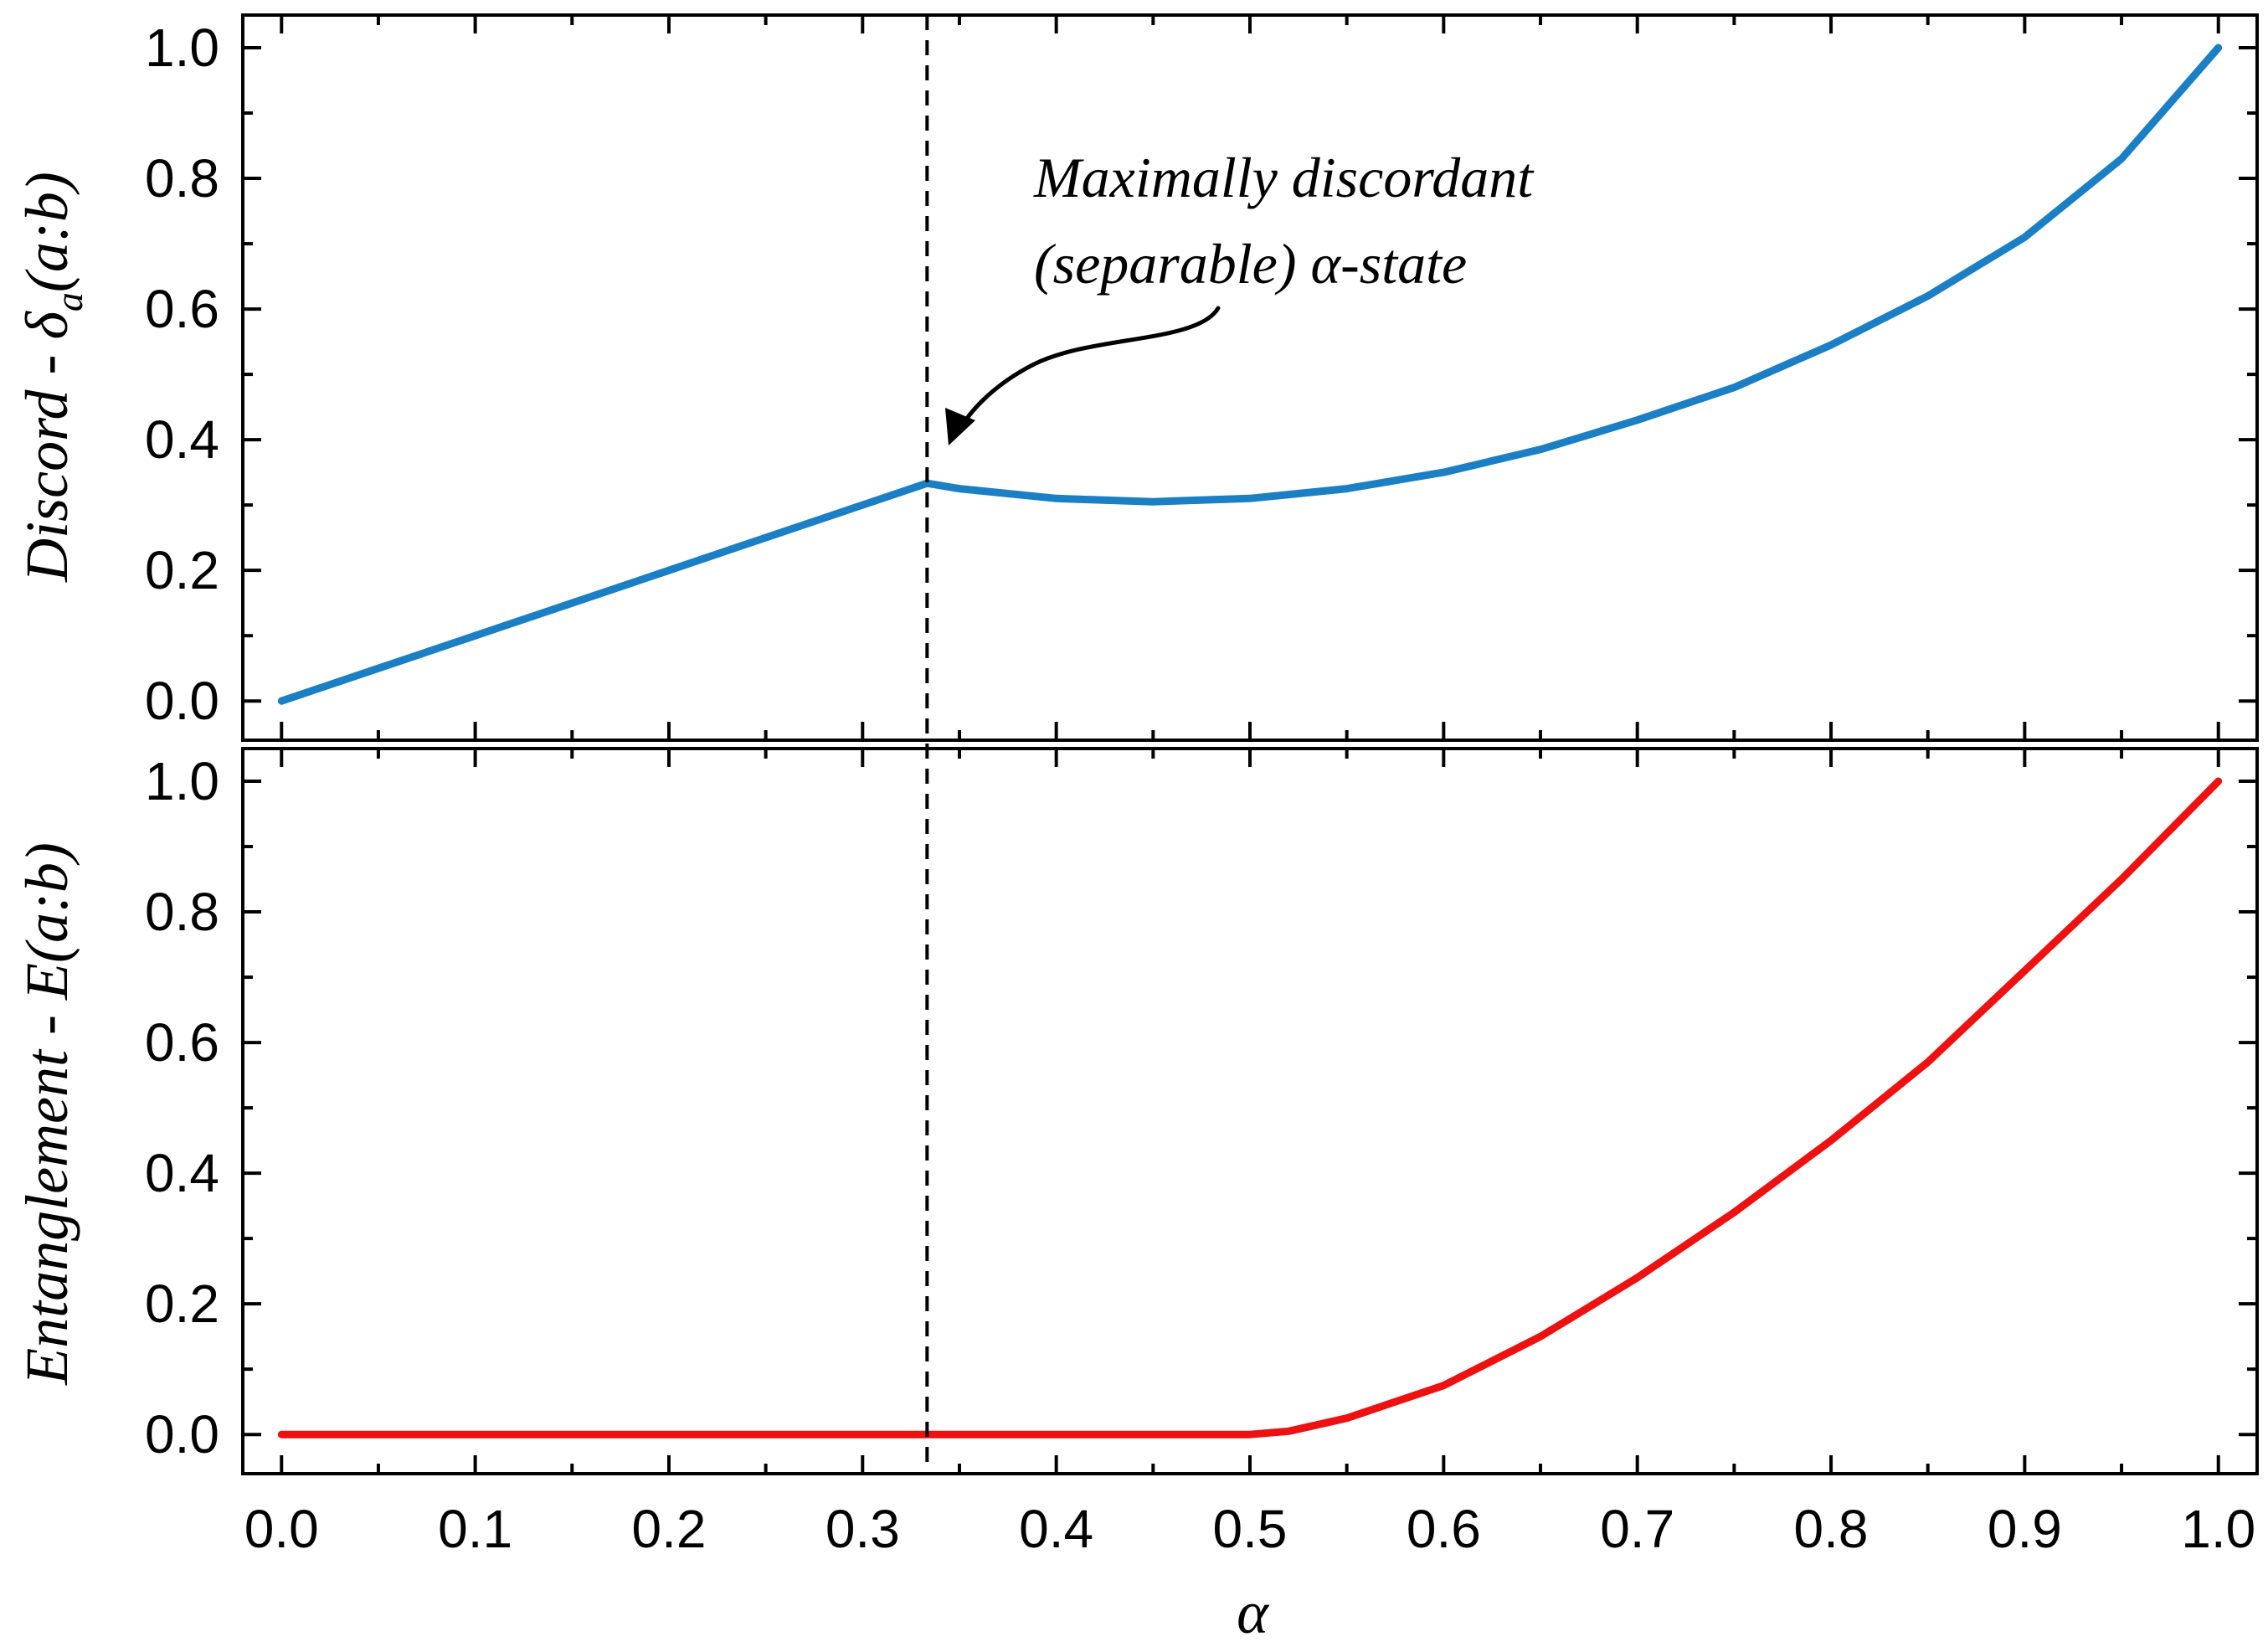  I want to click on x-tick-label: 0.6, so click(1444, 1529).